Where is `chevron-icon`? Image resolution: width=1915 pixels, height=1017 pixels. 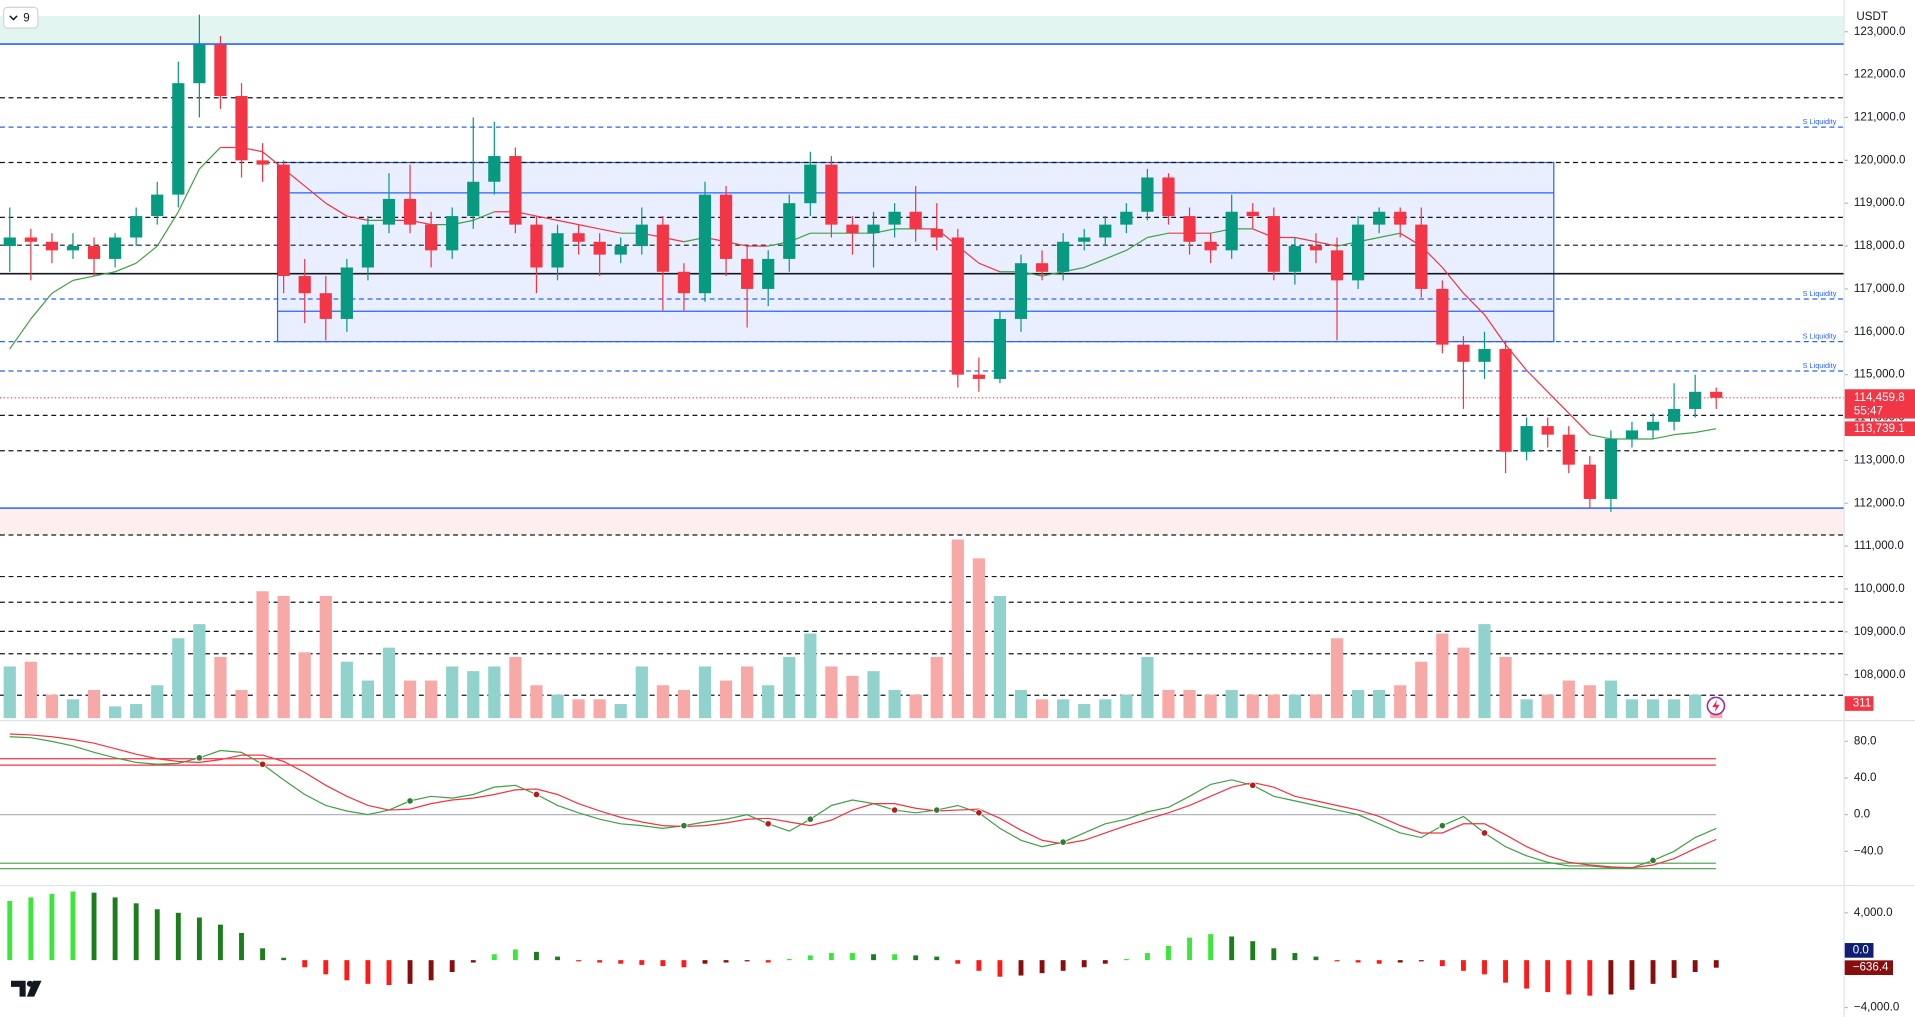
chevron-icon is located at coordinates (13, 18).